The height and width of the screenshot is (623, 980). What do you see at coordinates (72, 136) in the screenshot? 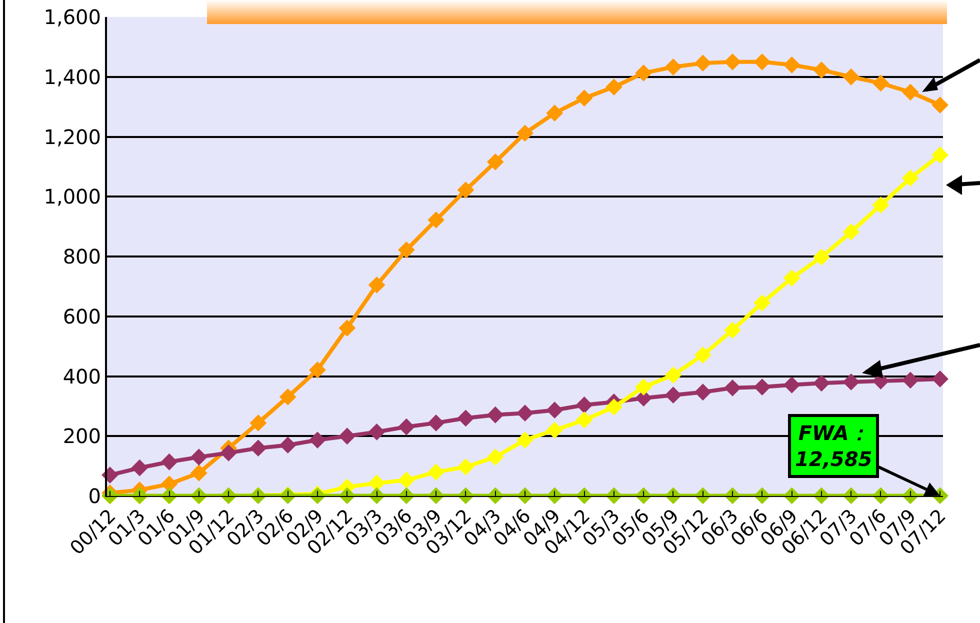
I see `y-tick-label: 1,200` at bounding box center [72, 136].